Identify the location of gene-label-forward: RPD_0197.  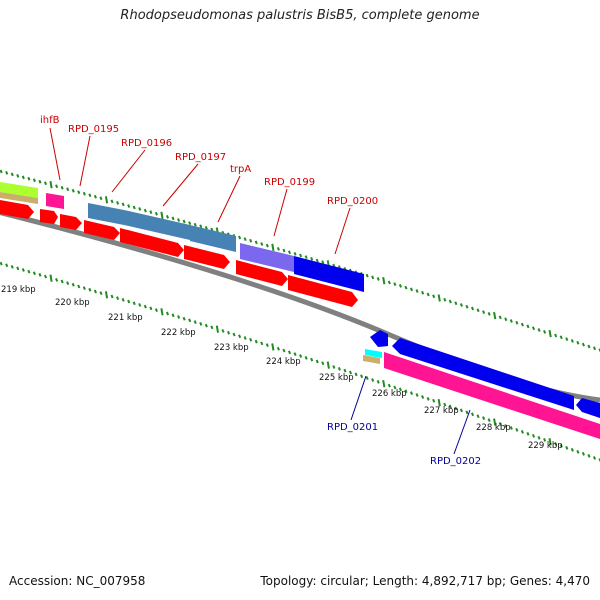
(200, 157).